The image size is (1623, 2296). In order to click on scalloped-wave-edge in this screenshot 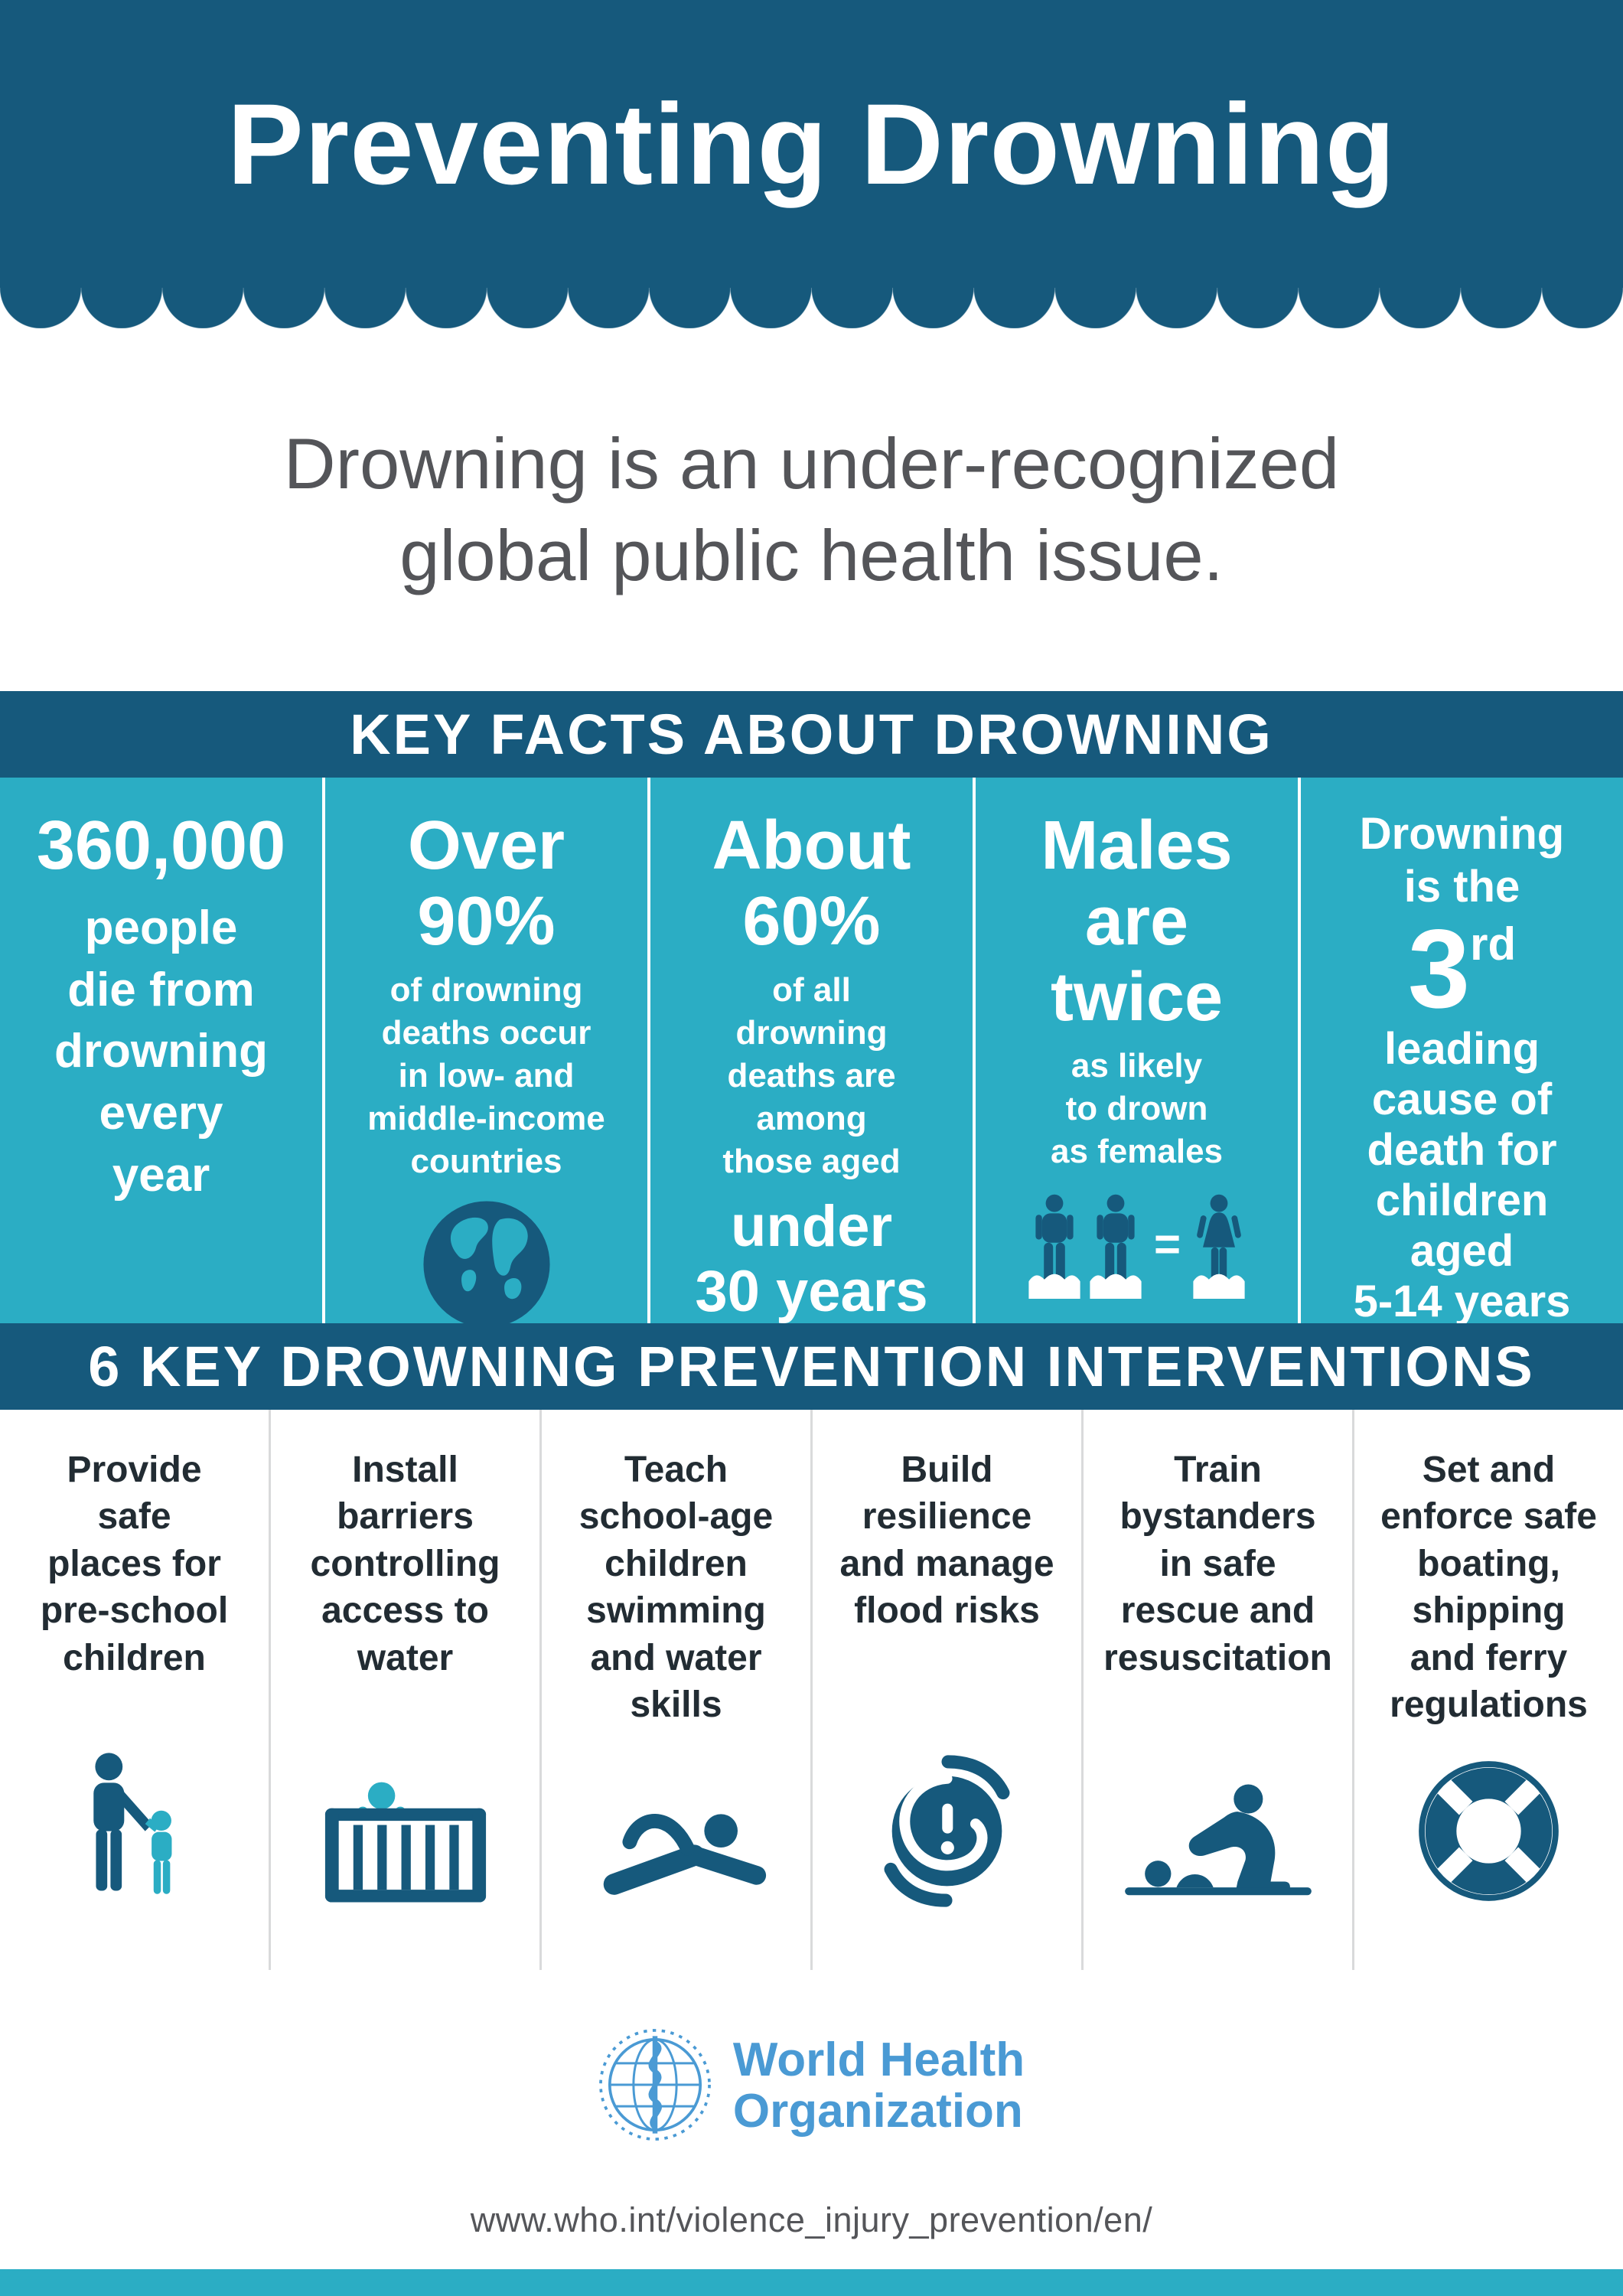, I will do `click(811, 308)`.